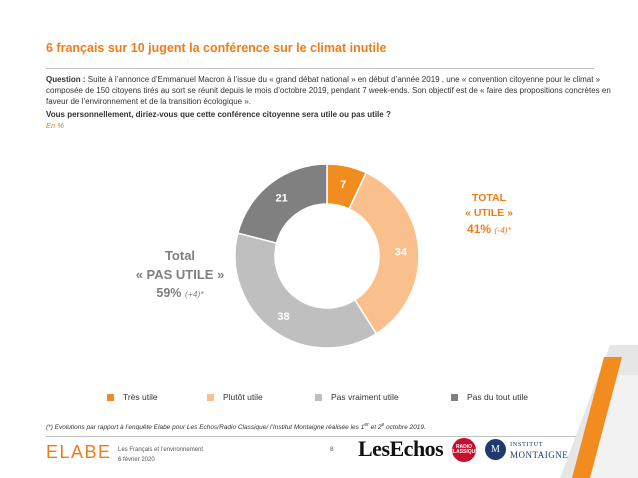  I want to click on footnote-sup-2: e, so click(383, 425).